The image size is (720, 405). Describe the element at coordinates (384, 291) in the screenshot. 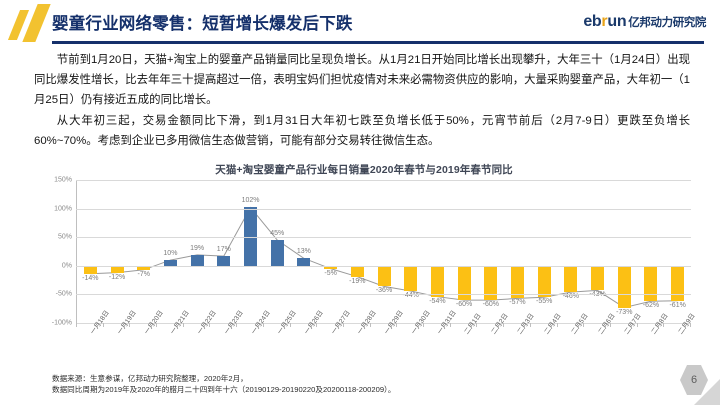

I see `bar-value-label: -36%` at that location.